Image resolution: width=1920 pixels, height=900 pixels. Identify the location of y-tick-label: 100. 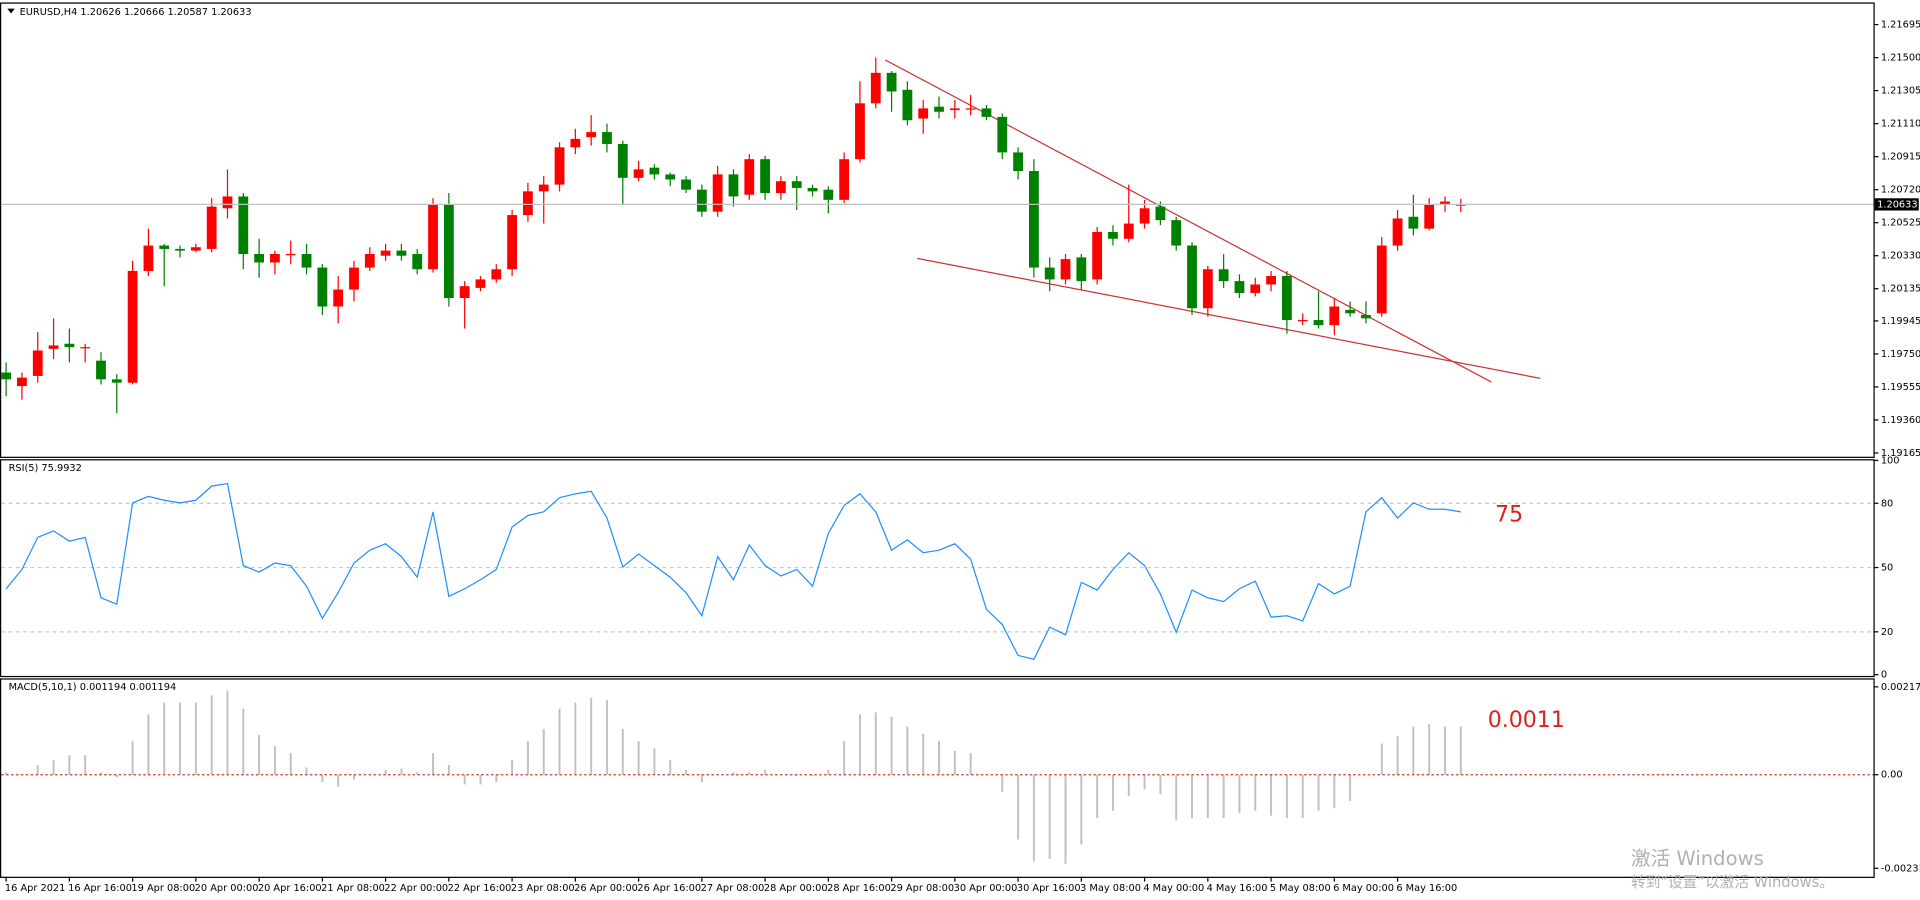
(1890, 460).